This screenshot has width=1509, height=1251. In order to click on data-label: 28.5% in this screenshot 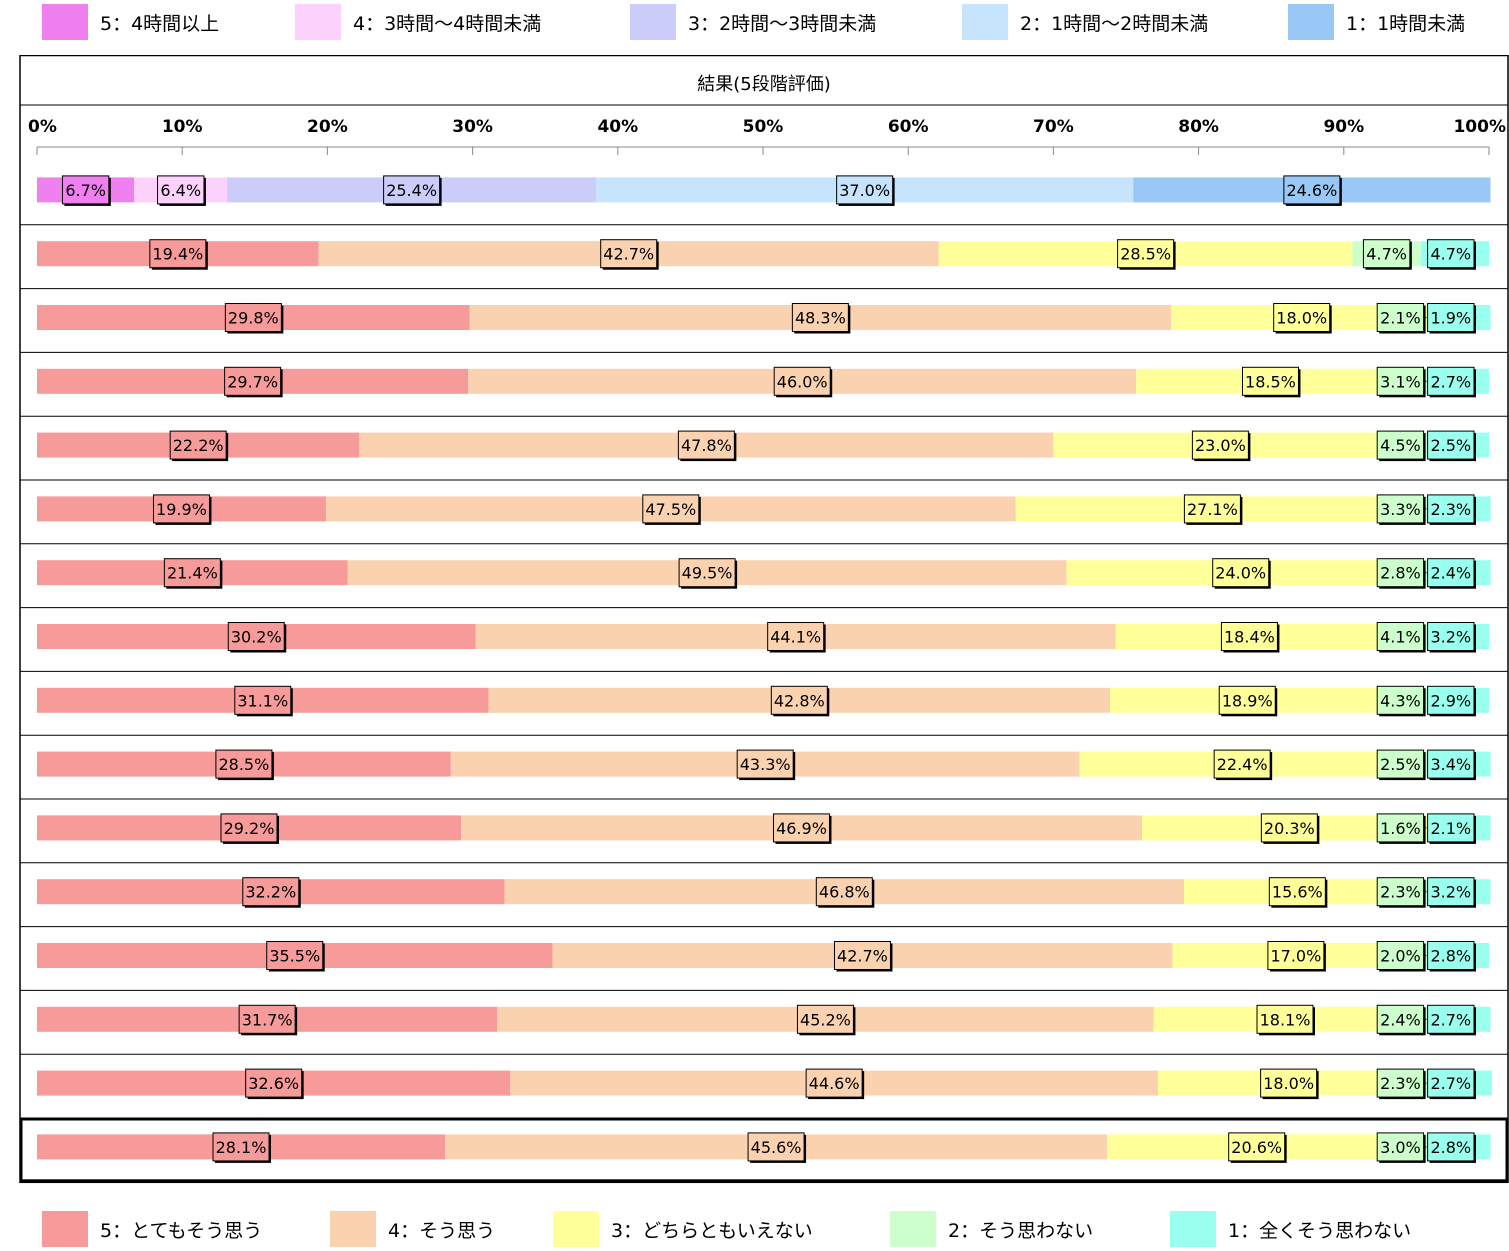, I will do `click(243, 764)`.